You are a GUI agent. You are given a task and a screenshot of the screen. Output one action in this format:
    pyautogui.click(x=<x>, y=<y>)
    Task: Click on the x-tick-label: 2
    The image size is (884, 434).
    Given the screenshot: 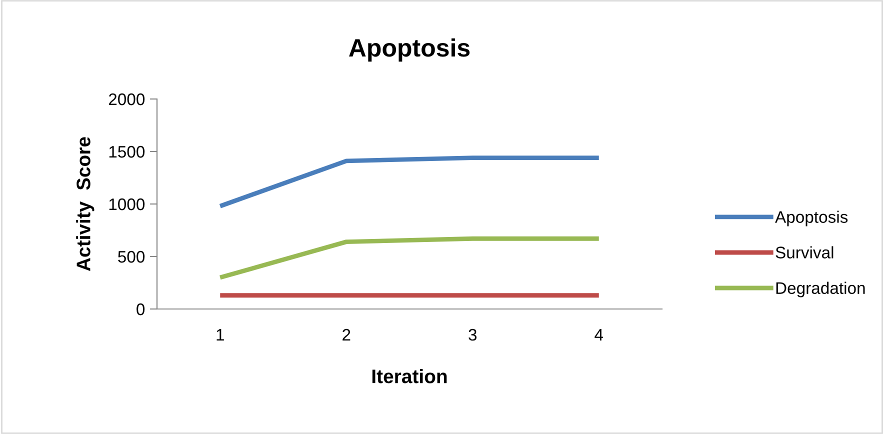 What is the action you would take?
    pyautogui.click(x=346, y=334)
    